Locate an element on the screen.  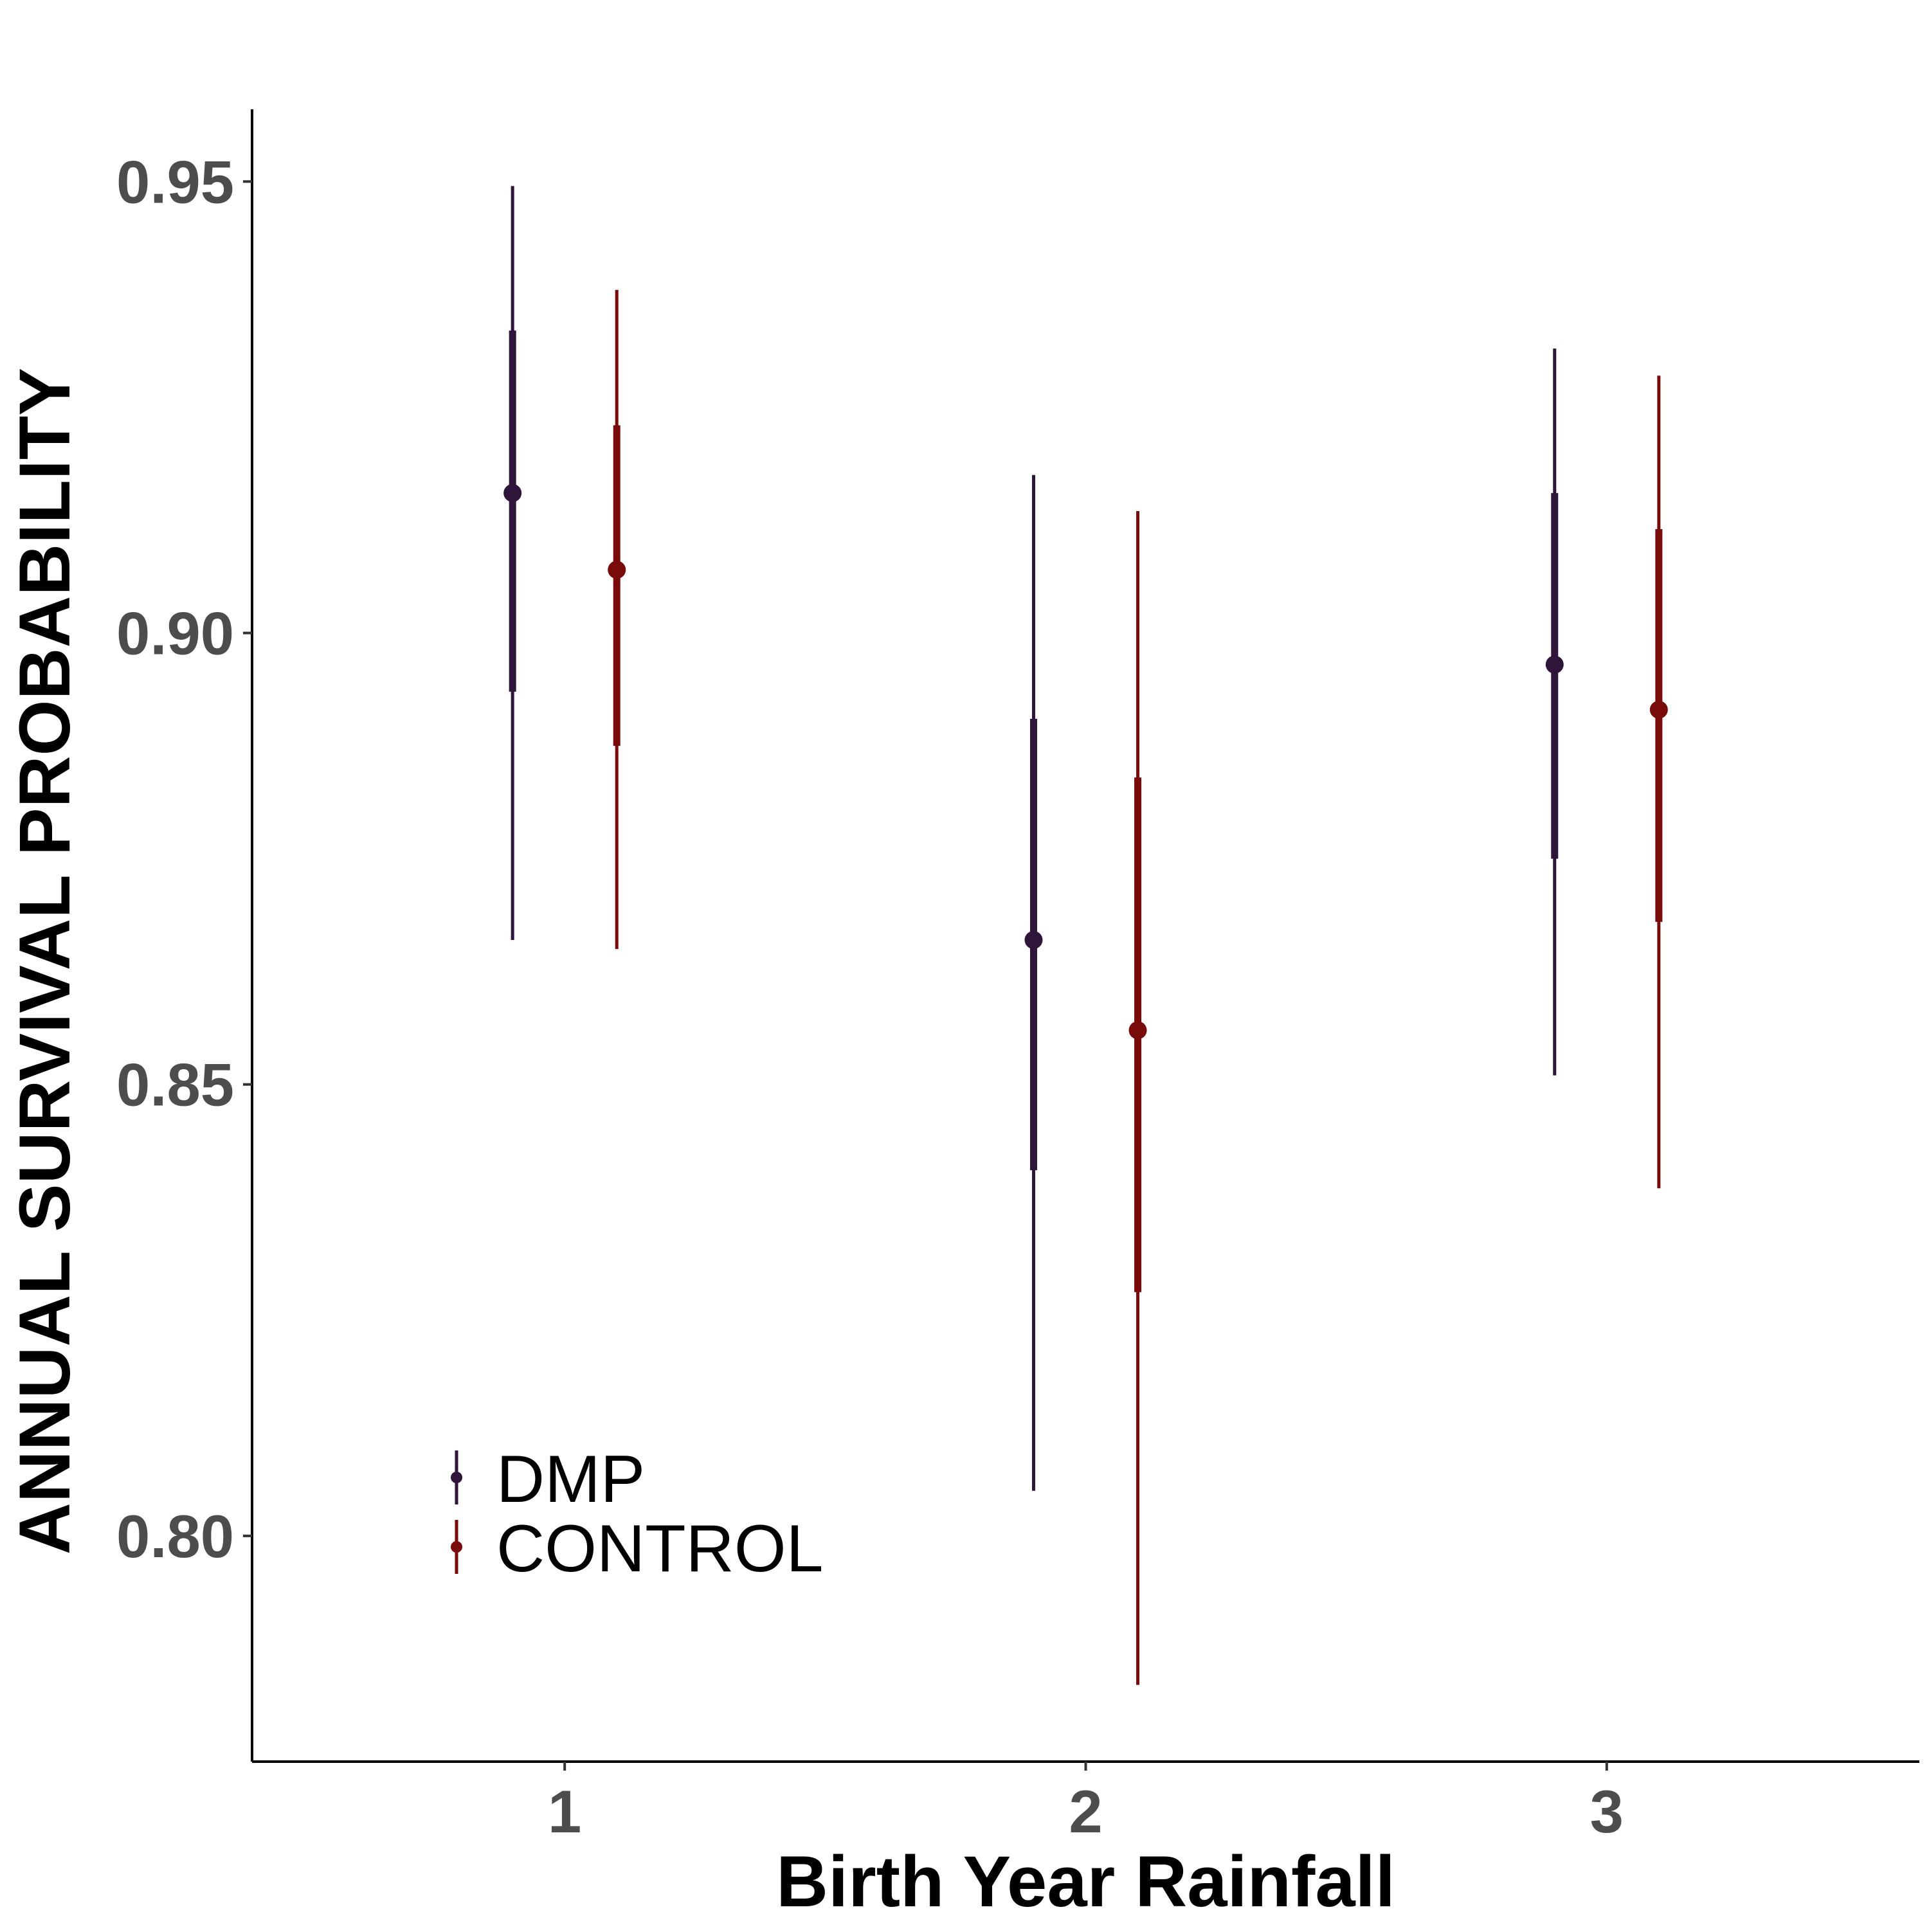
legend-item: DMP is located at coordinates (548, 1479).